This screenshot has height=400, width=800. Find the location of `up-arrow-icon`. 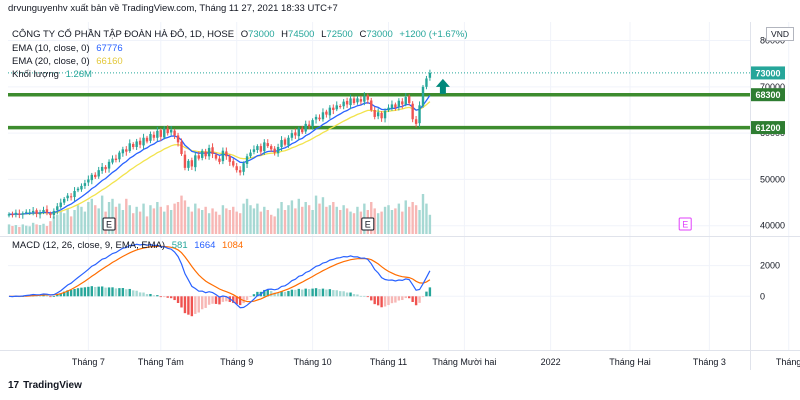

up-arrow-icon is located at coordinates (442, 86).